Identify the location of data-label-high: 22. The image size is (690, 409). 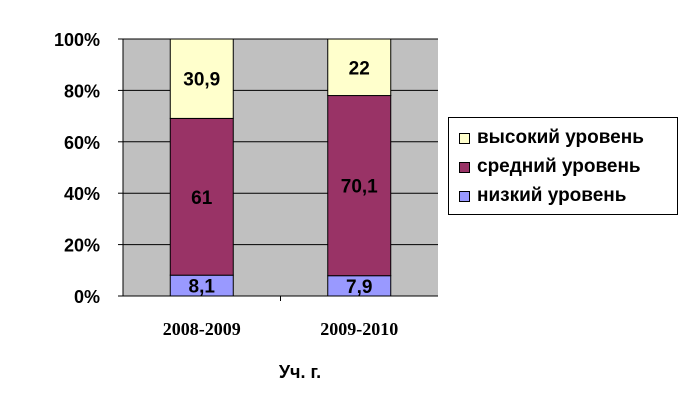
(359, 68).